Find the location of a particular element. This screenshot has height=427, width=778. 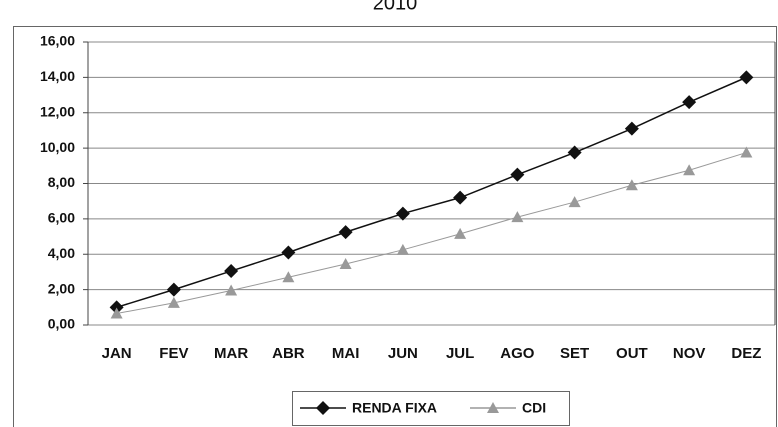

x-tick-label: SET is located at coordinates (574, 353).